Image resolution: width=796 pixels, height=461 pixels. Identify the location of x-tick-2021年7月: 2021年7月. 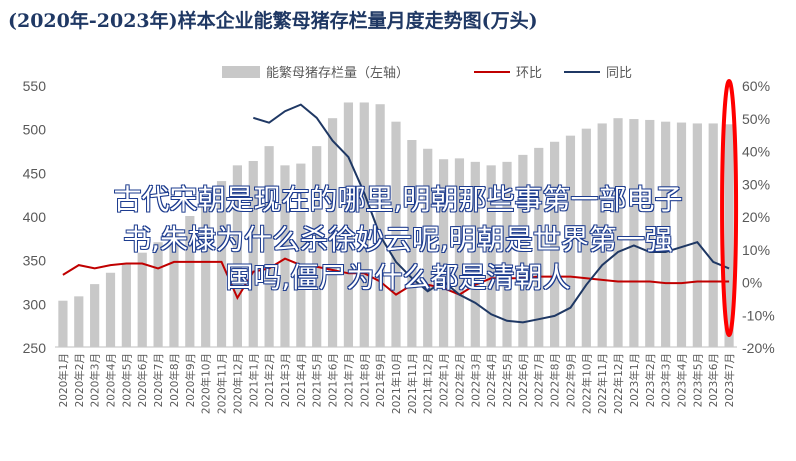
(348, 380).